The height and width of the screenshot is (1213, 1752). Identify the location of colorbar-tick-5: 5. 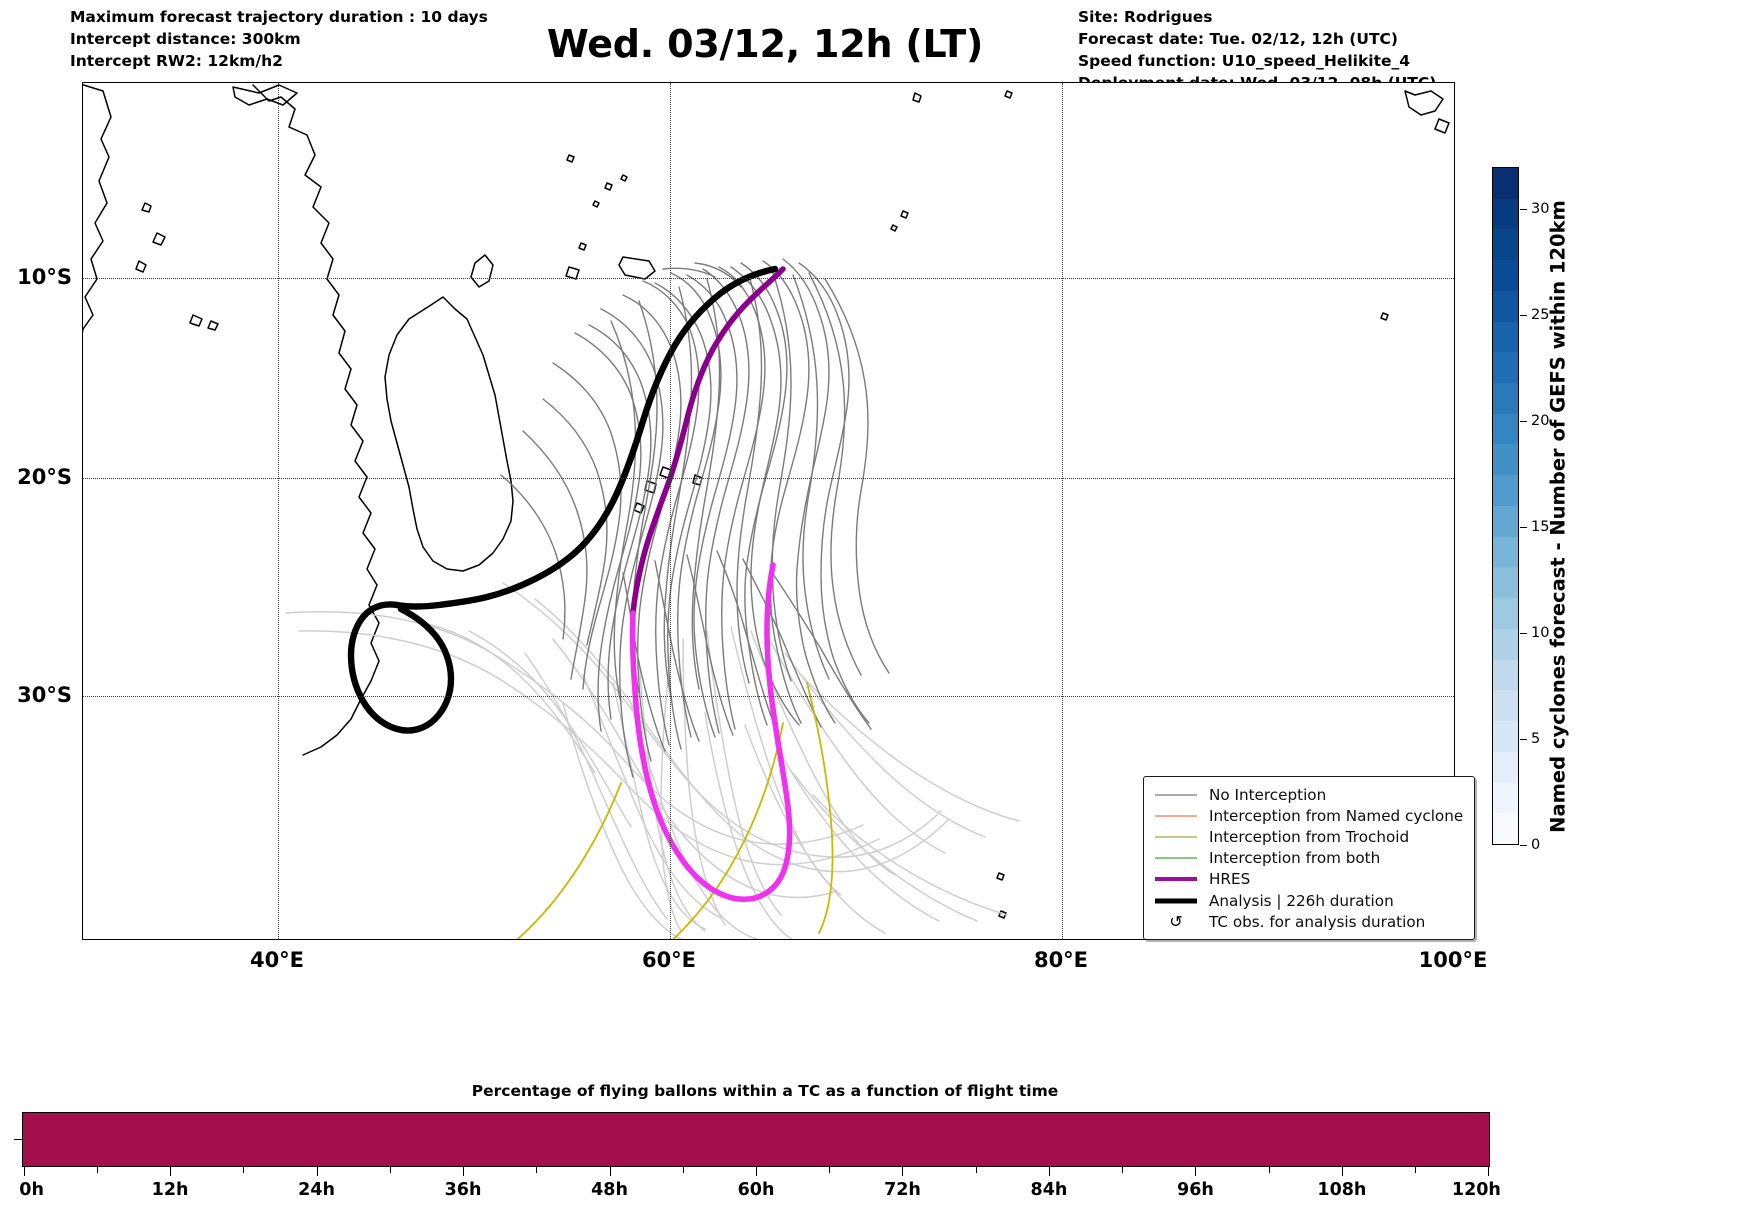
(1530, 739).